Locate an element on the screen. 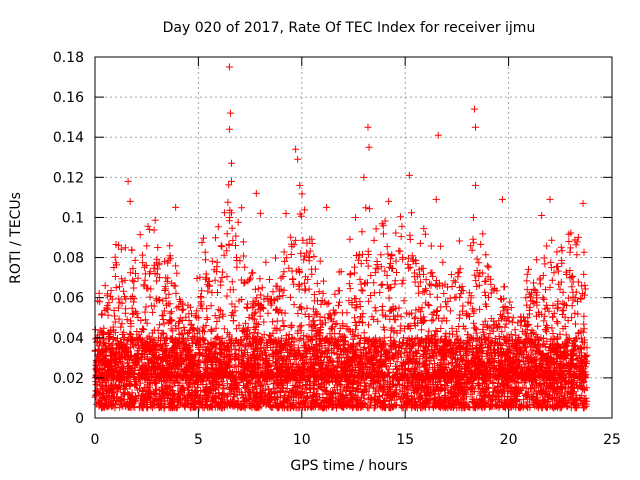 This screenshot has width=640, height=480. y-tick-label: 0.12 is located at coordinates (68, 178).